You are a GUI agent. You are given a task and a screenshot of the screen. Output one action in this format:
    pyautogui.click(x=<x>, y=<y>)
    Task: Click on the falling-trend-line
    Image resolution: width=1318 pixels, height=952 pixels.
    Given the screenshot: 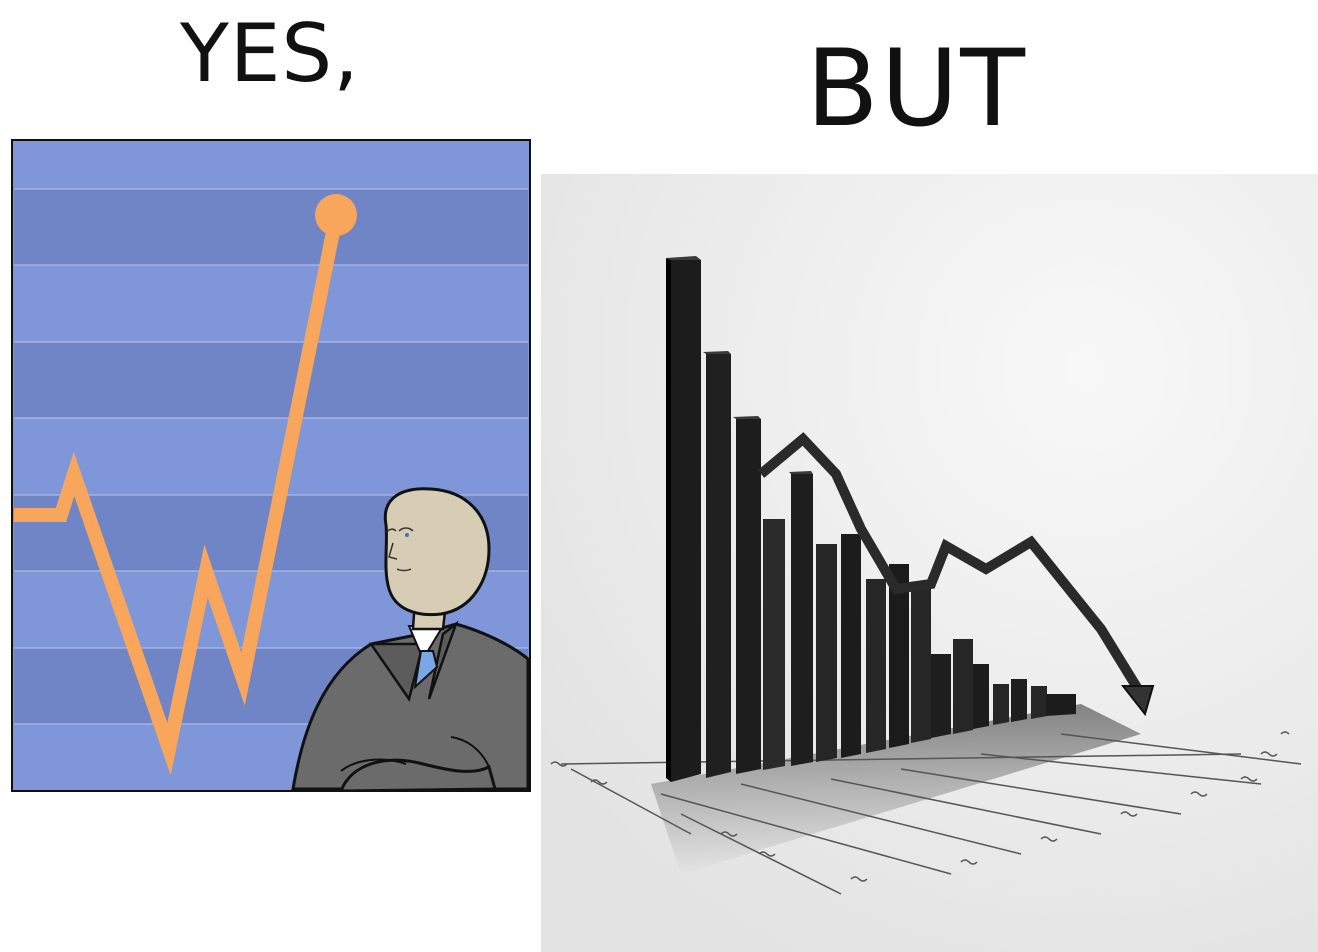 What is the action you would take?
    pyautogui.click(x=956, y=574)
    